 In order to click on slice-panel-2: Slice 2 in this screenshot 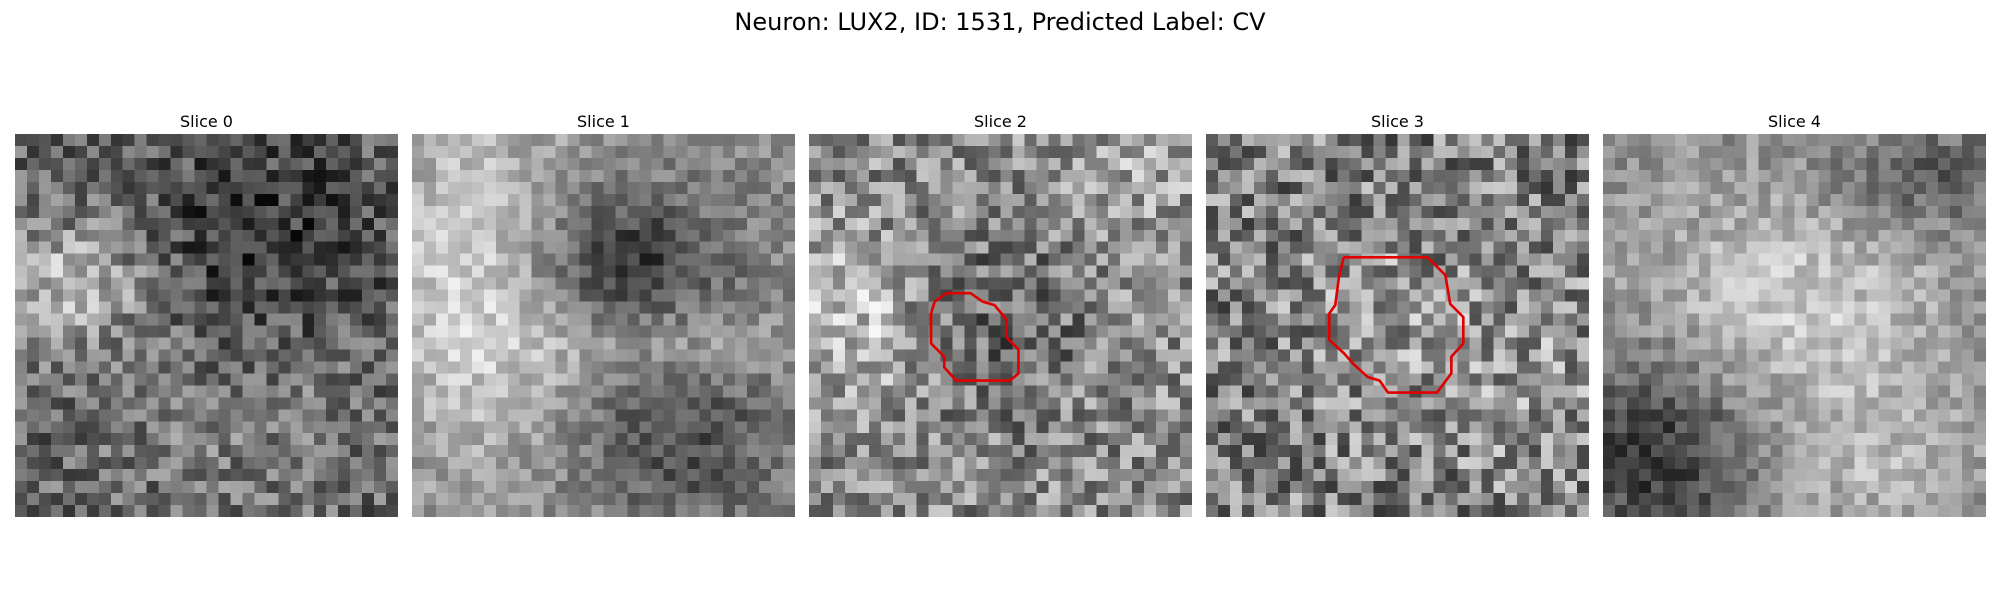, I will do `click(1000, 314)`.